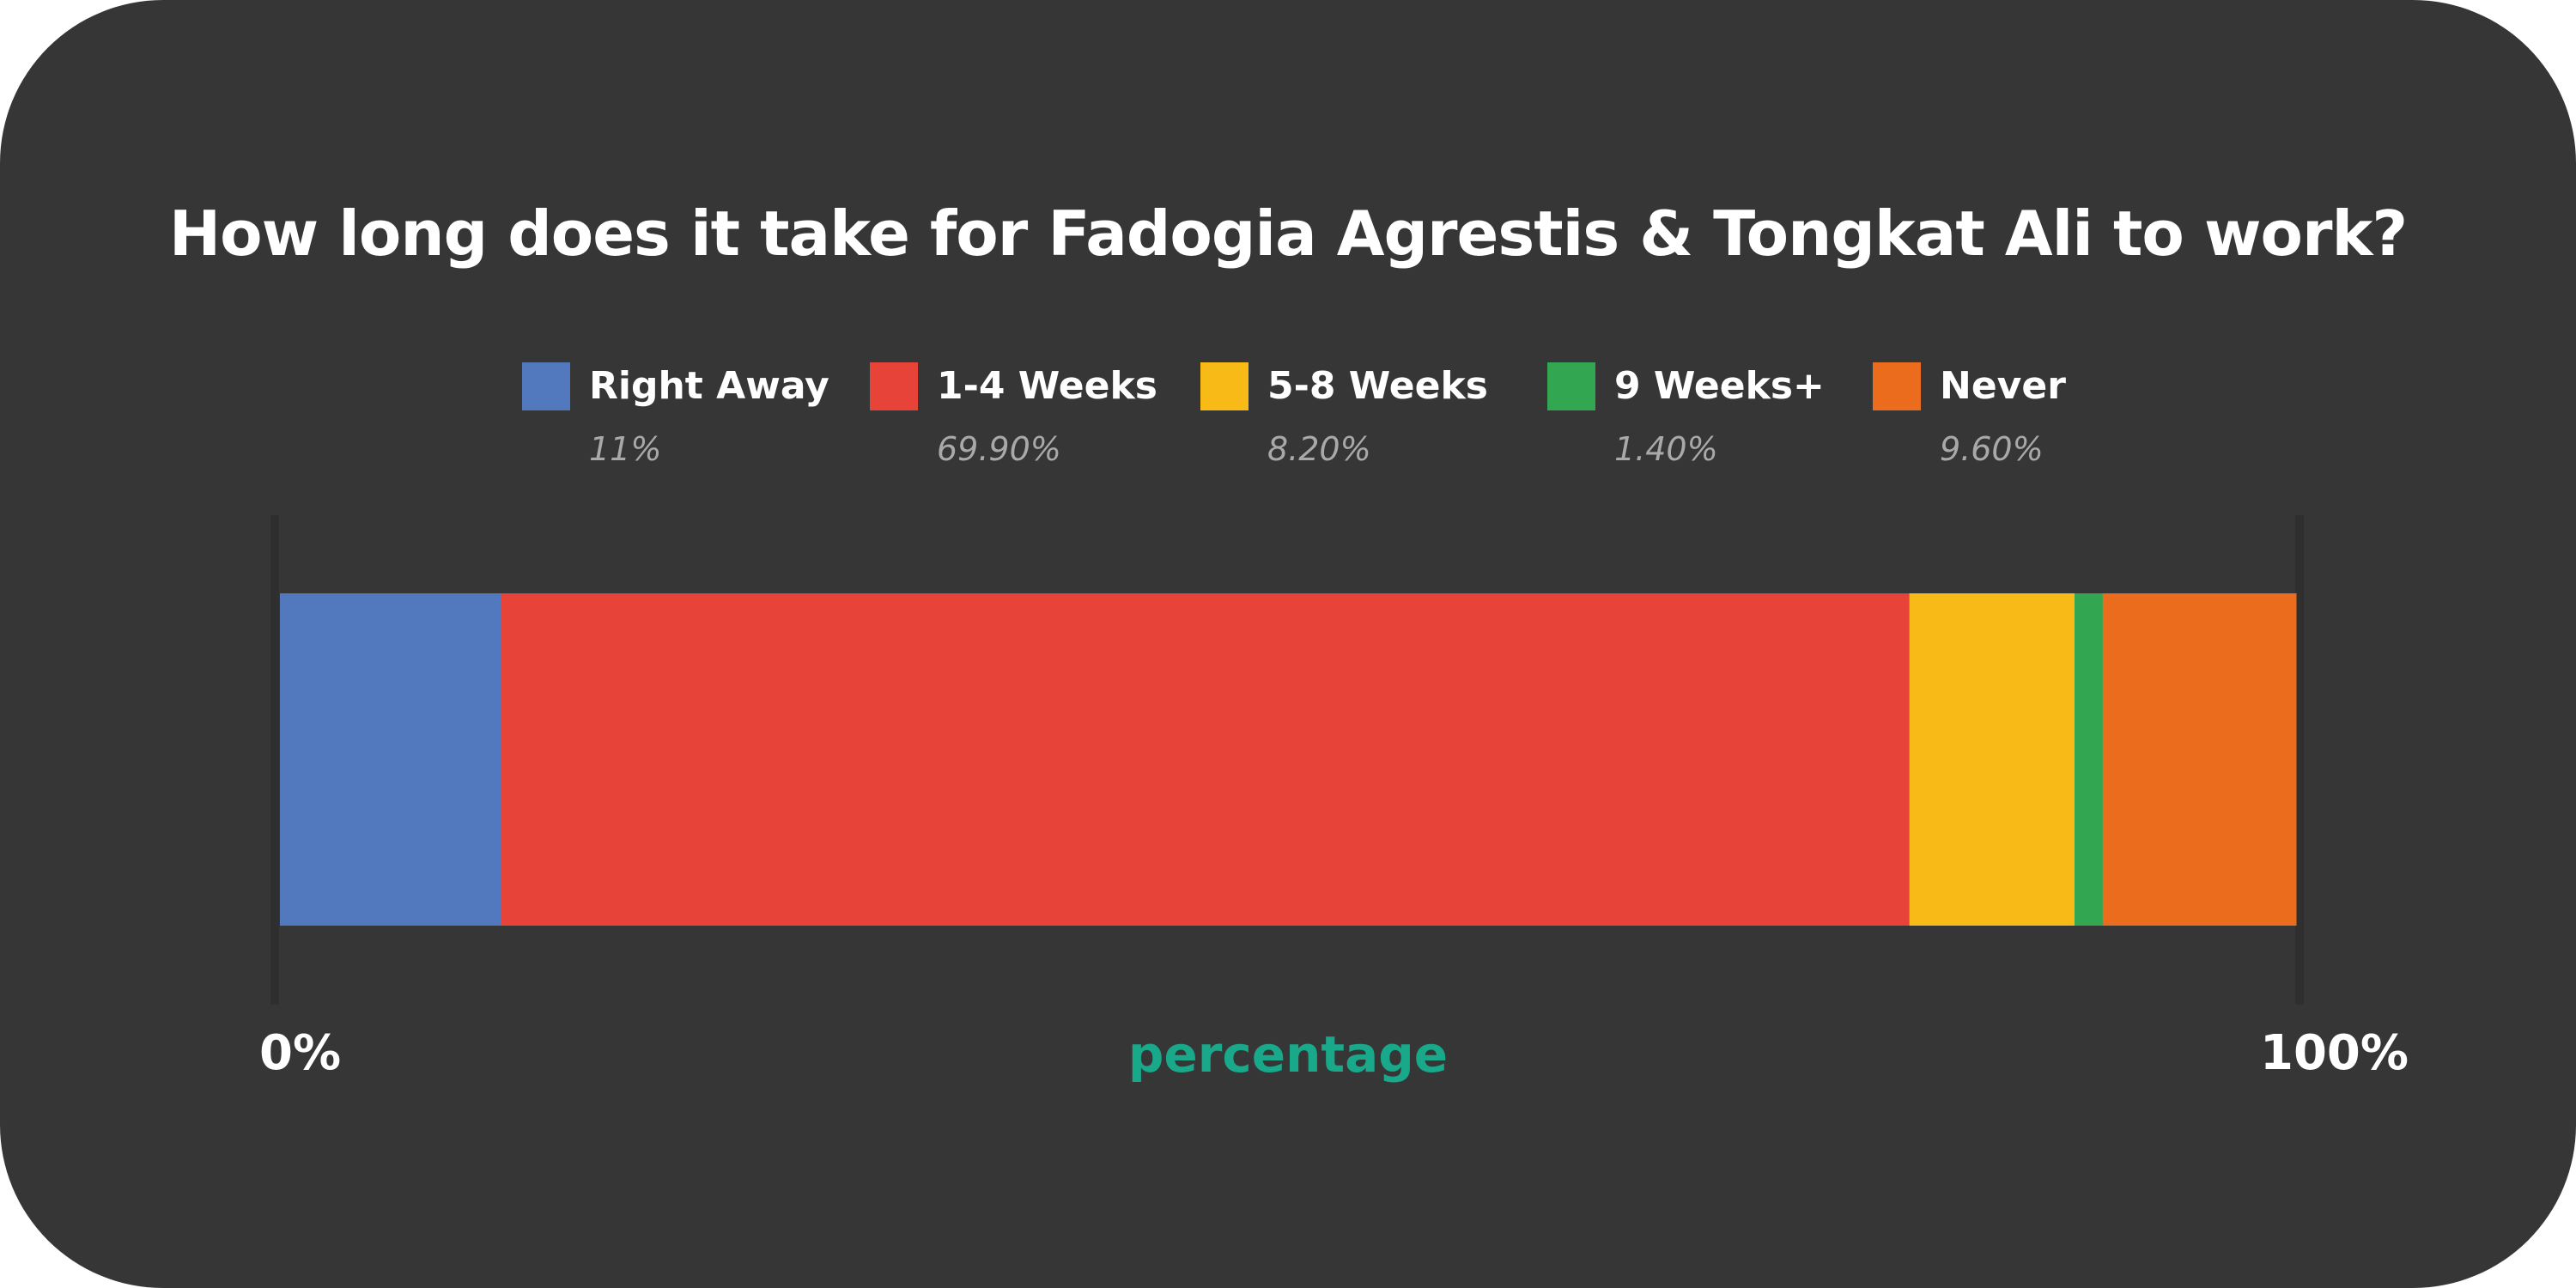  I want to click on legend-value: 8.20%, so click(1319, 449).